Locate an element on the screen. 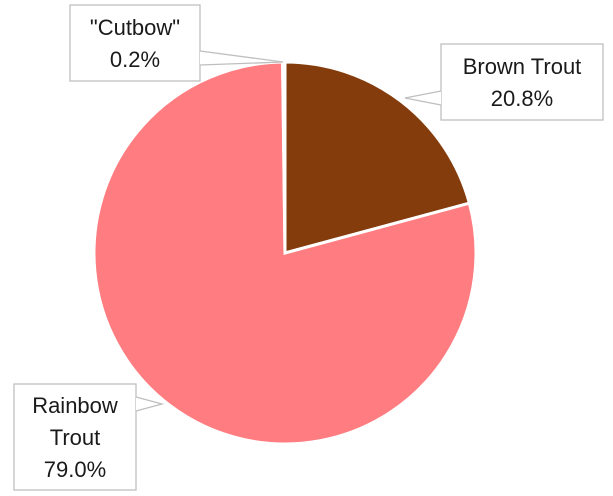  data-label-text: Trout is located at coordinates (75, 437).